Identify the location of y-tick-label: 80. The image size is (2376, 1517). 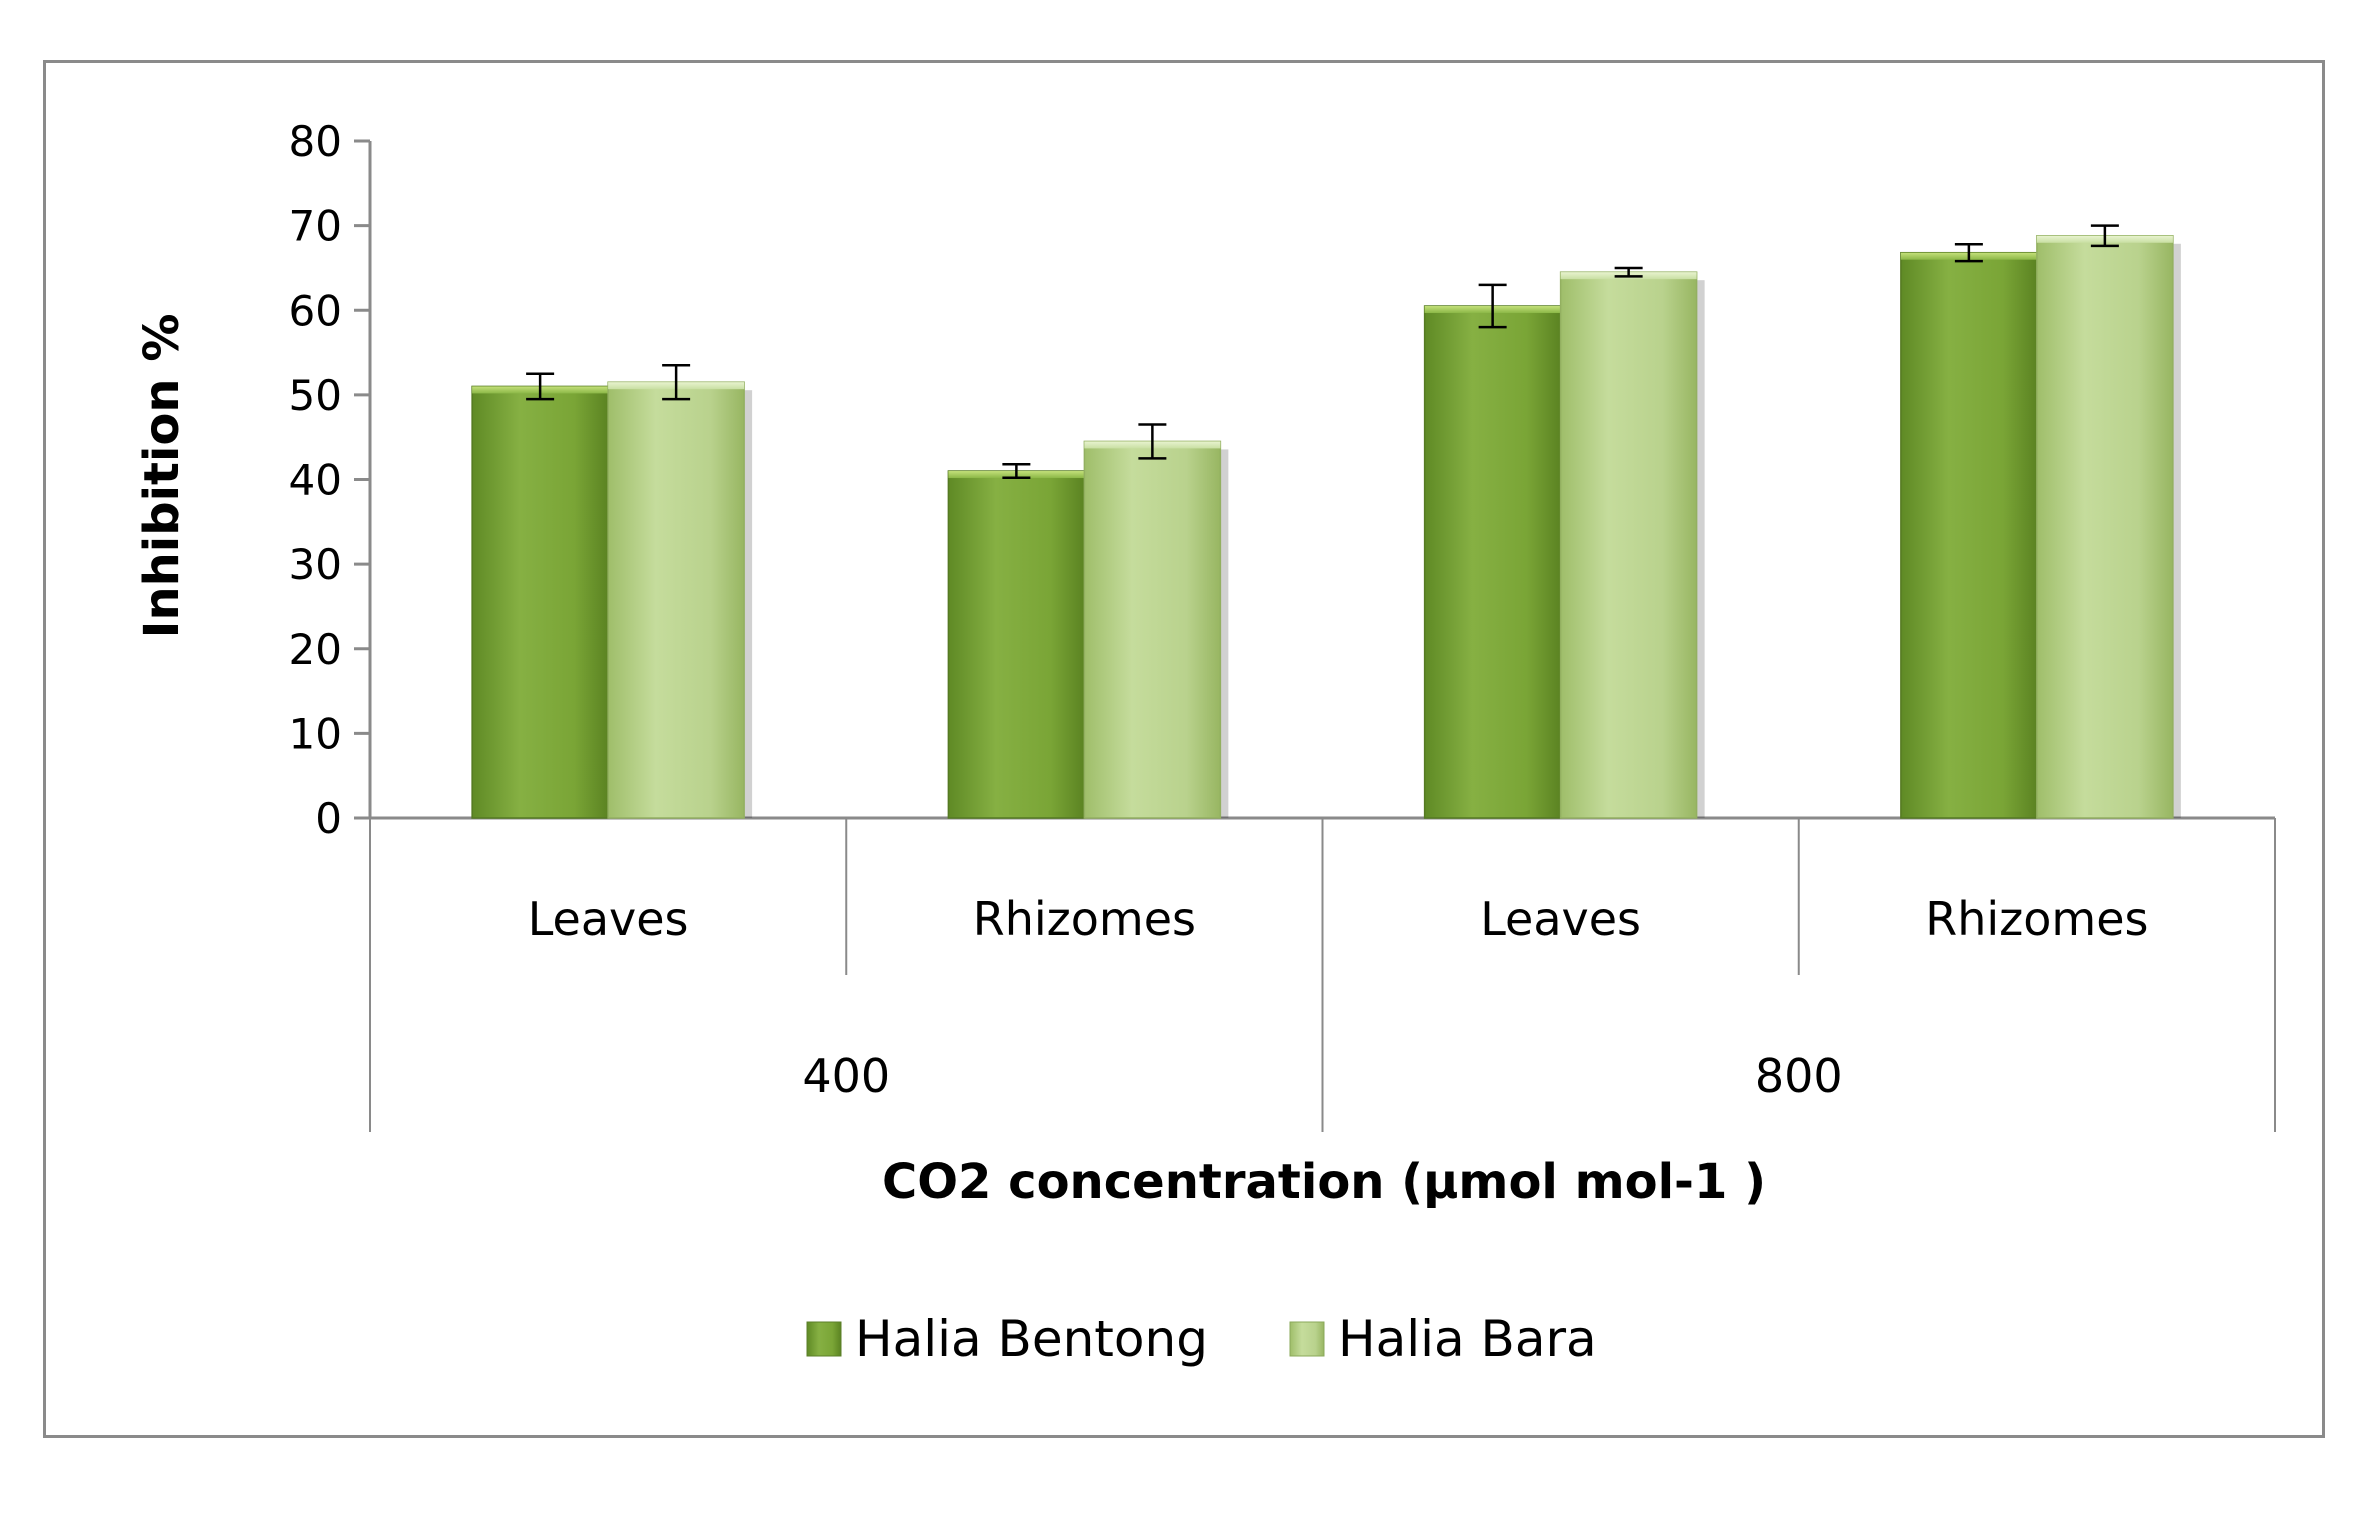
(315, 141).